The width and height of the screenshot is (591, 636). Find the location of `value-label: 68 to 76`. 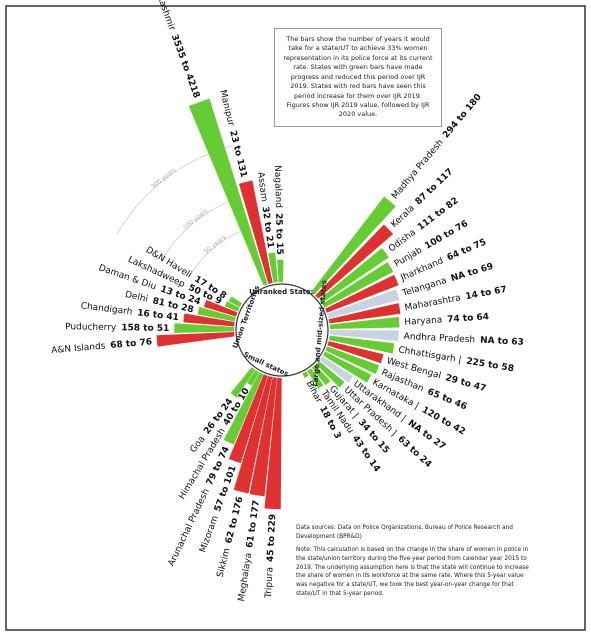

value-label: 68 to 76 is located at coordinates (131, 344).